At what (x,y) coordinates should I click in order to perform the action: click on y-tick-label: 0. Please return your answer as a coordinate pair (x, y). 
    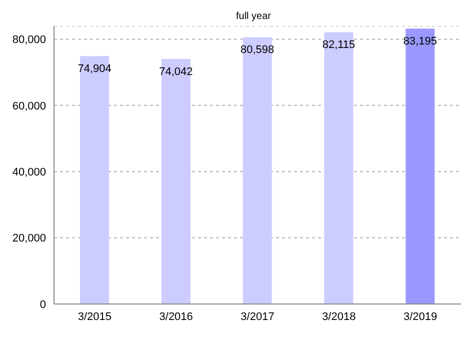
    Looking at the image, I should click on (43, 304).